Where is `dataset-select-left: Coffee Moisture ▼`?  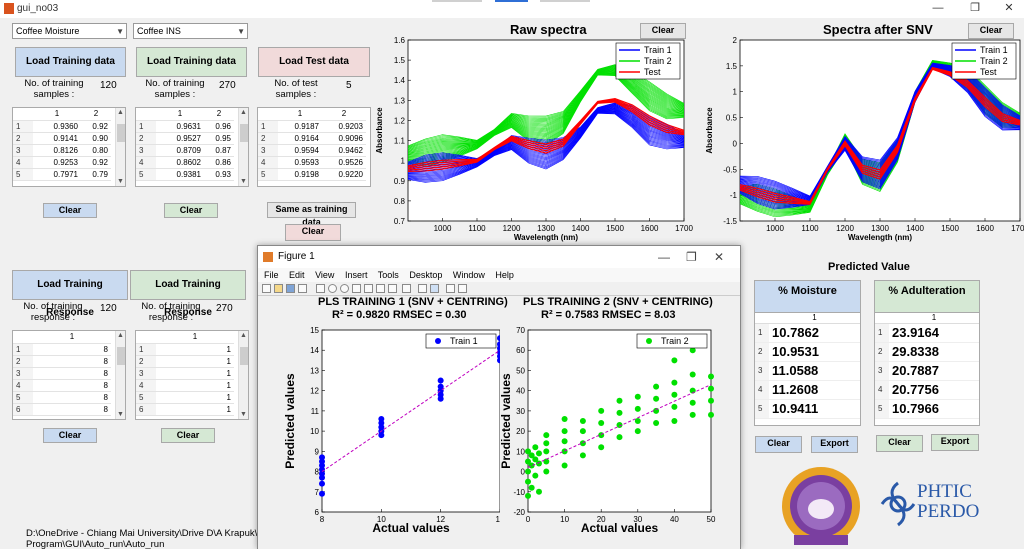 dataset-select-left: Coffee Moisture ▼ is located at coordinates (69, 31).